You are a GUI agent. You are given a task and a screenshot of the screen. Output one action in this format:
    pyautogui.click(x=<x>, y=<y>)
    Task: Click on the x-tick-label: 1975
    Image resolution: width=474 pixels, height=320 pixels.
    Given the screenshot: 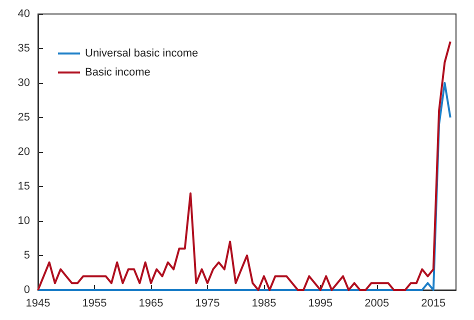 What is the action you would take?
    pyautogui.click(x=207, y=304)
    